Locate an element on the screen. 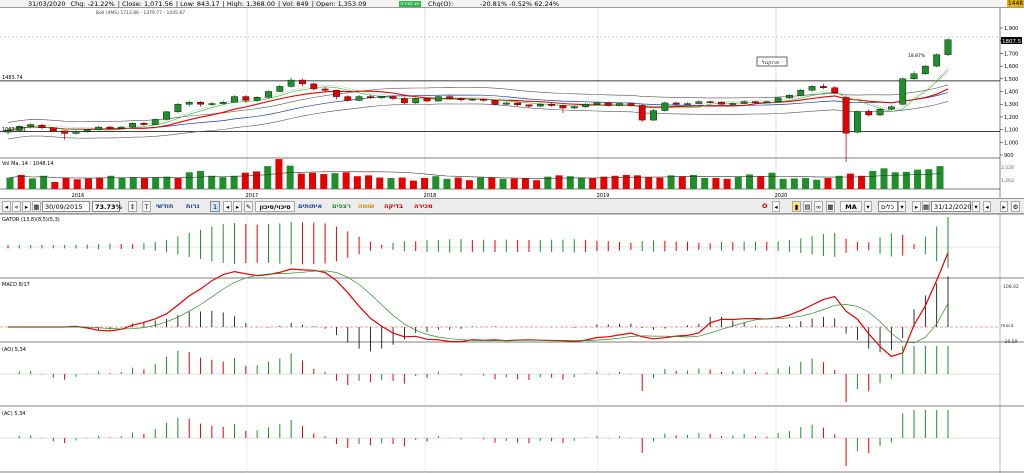 This screenshot has width=1024, height=473. tools-select: כלים is located at coordinates (888, 206).